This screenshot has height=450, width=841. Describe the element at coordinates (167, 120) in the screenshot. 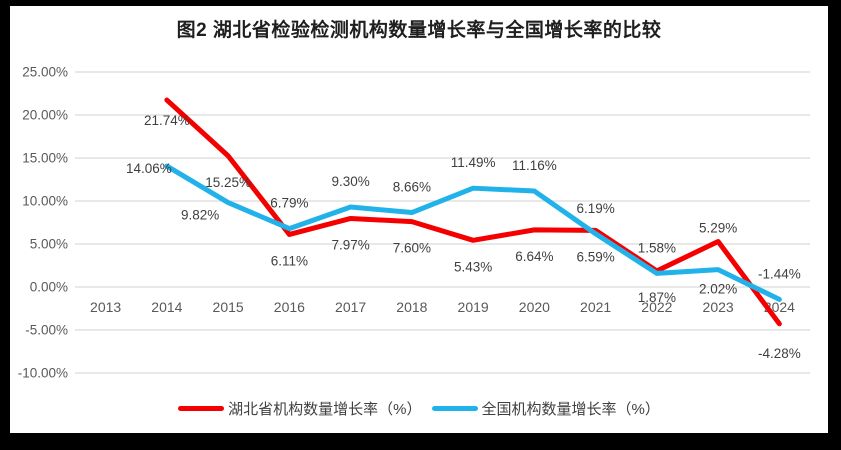

I see `data-label-hubei: 21.74%` at that location.